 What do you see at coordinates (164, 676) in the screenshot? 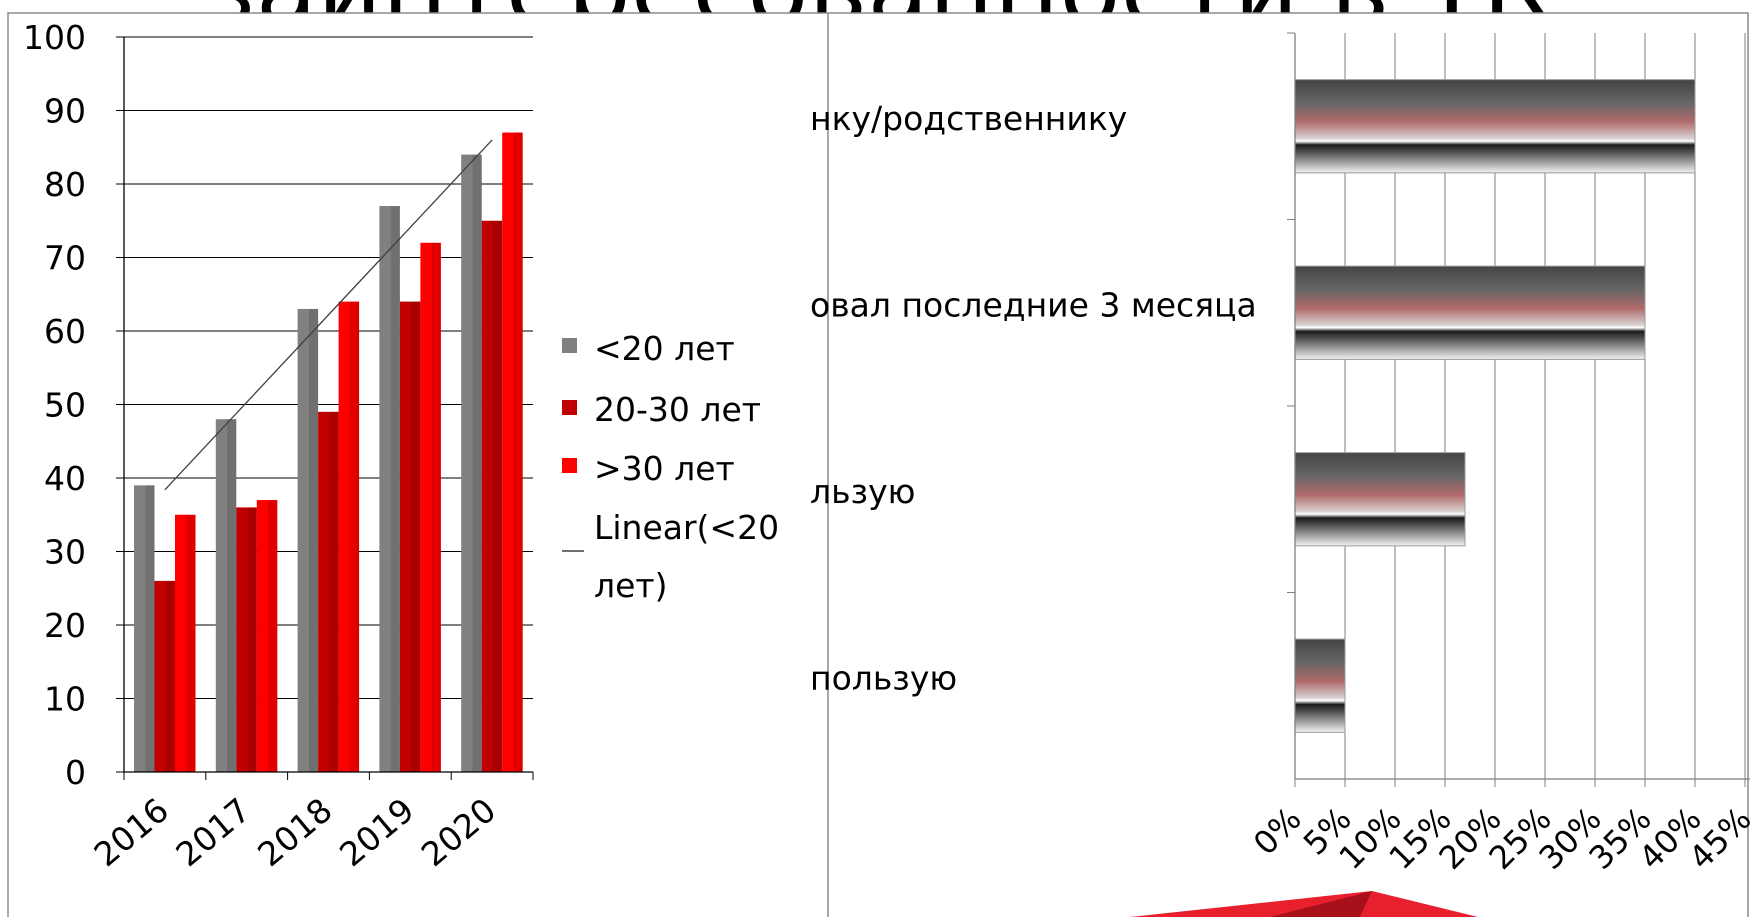
I see `bar-20-30лет-2016` at bounding box center [164, 676].